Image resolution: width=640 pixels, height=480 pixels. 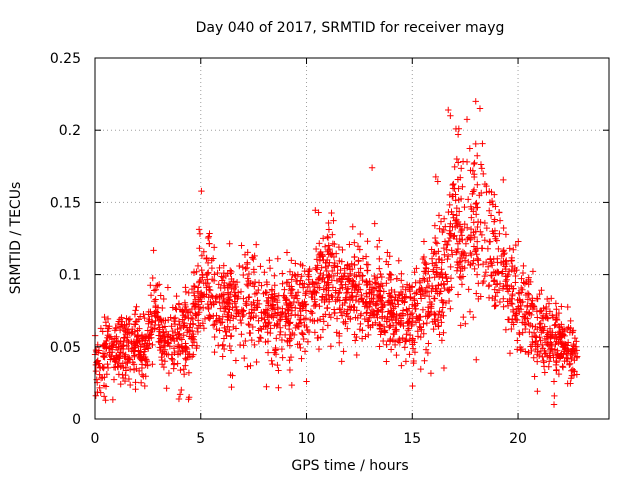 I want to click on x-tick-label: 10, so click(x=307, y=439).